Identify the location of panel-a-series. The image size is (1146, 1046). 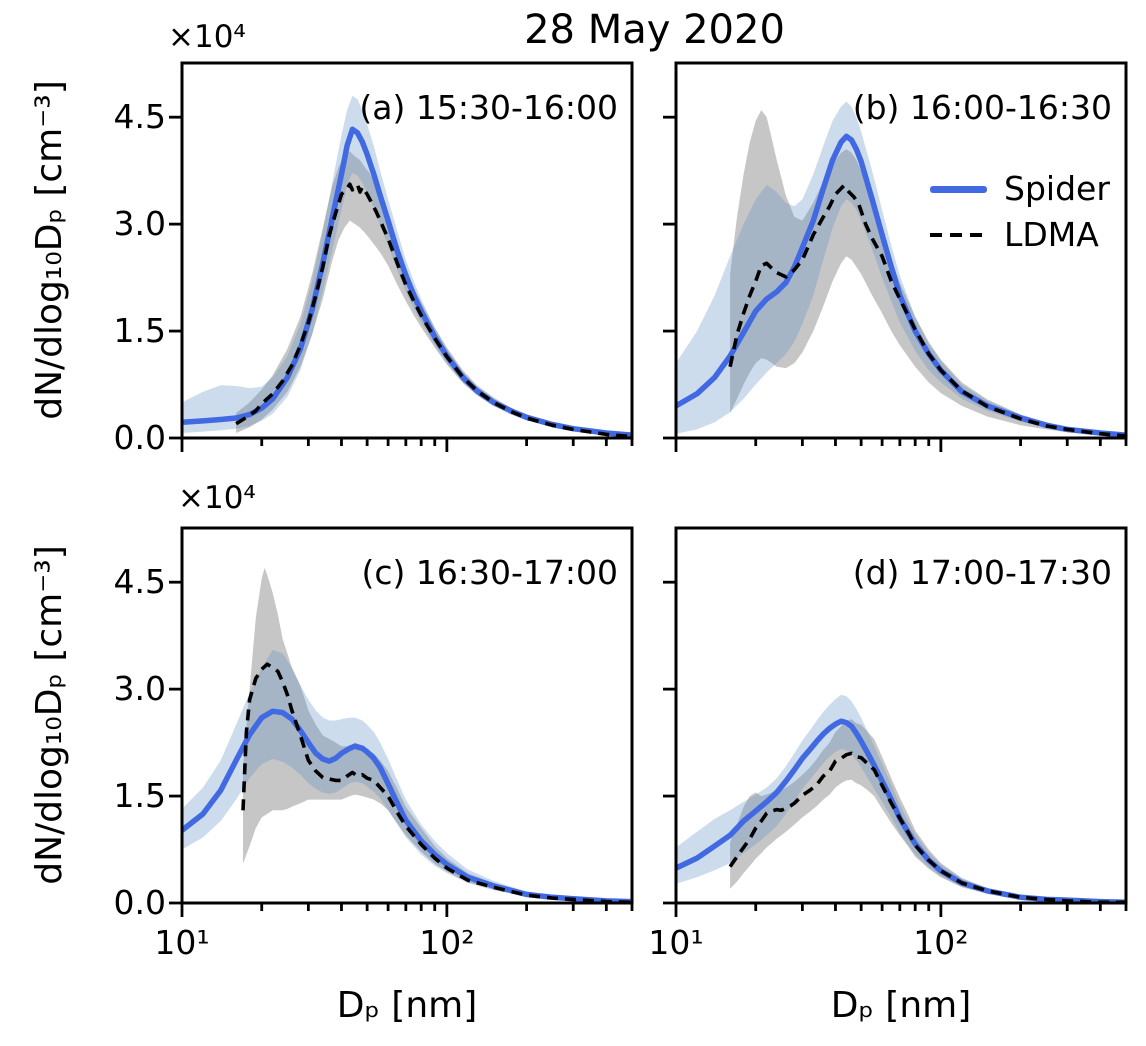
(407, 266).